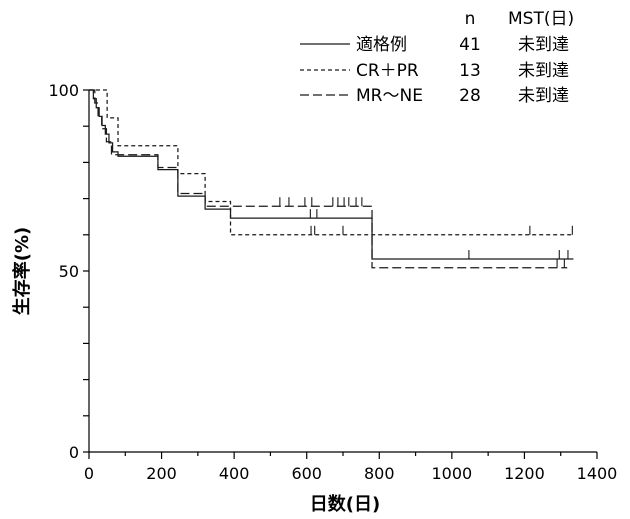 The width and height of the screenshot is (630, 519). Describe the element at coordinates (434, 96) in the screenshot. I see `legend-row-mr-ne: MR〜NE 28 未到達` at that location.